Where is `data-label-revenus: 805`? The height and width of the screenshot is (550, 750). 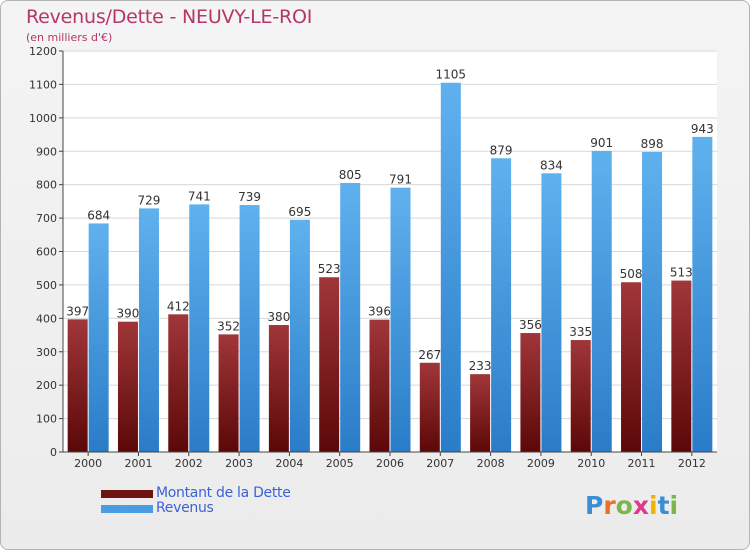 data-label-revenus: 805 is located at coordinates (350, 175).